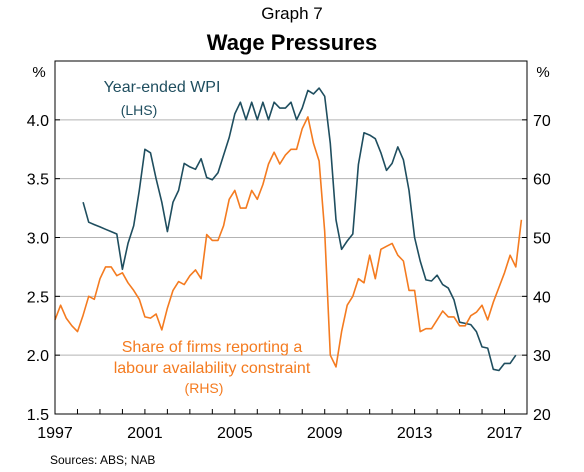 The image size is (584, 472). I want to click on left-tick-label: 3.0, so click(38, 239).